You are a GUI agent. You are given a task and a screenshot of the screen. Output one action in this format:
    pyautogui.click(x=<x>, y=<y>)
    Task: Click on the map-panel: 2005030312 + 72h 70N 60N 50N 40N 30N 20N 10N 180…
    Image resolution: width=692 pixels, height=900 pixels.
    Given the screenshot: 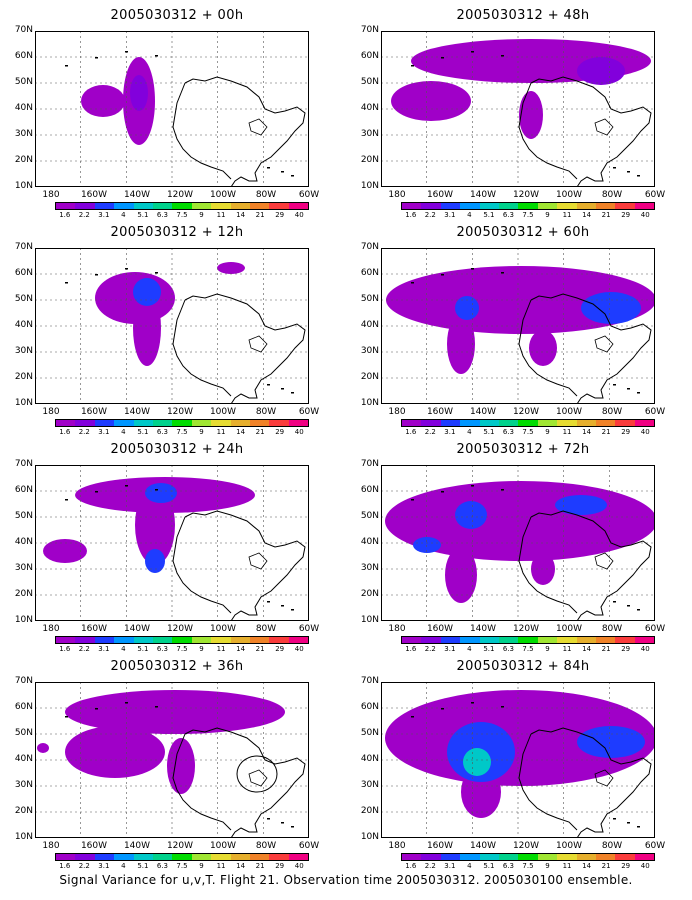 What is the action you would take?
    pyautogui.click(x=522, y=547)
    